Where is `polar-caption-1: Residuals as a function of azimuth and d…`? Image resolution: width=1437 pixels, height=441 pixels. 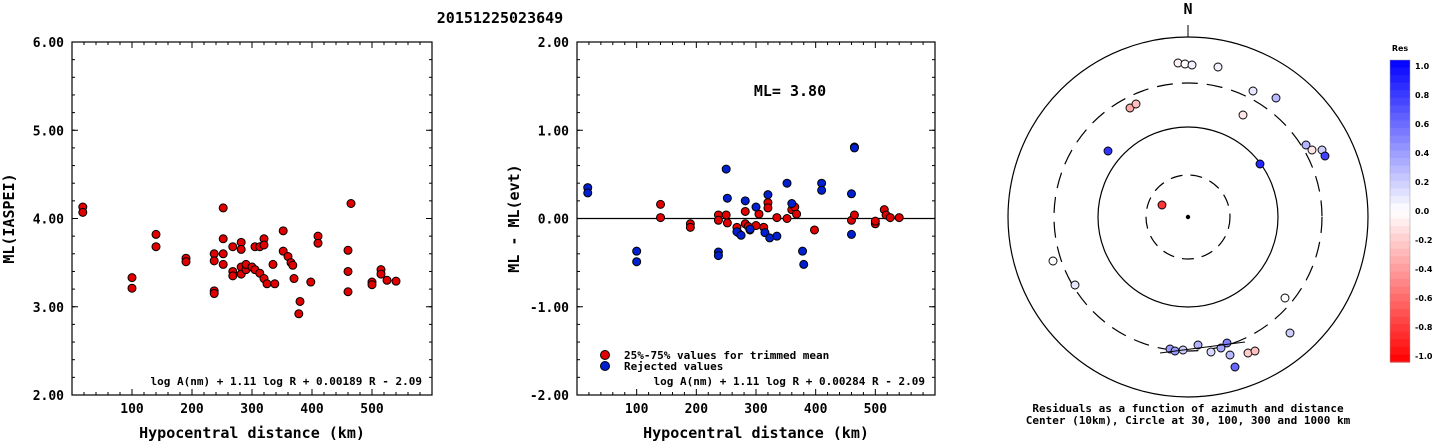 polar-caption-1: Residuals as a function of azimuth and d… is located at coordinates (1188, 408).